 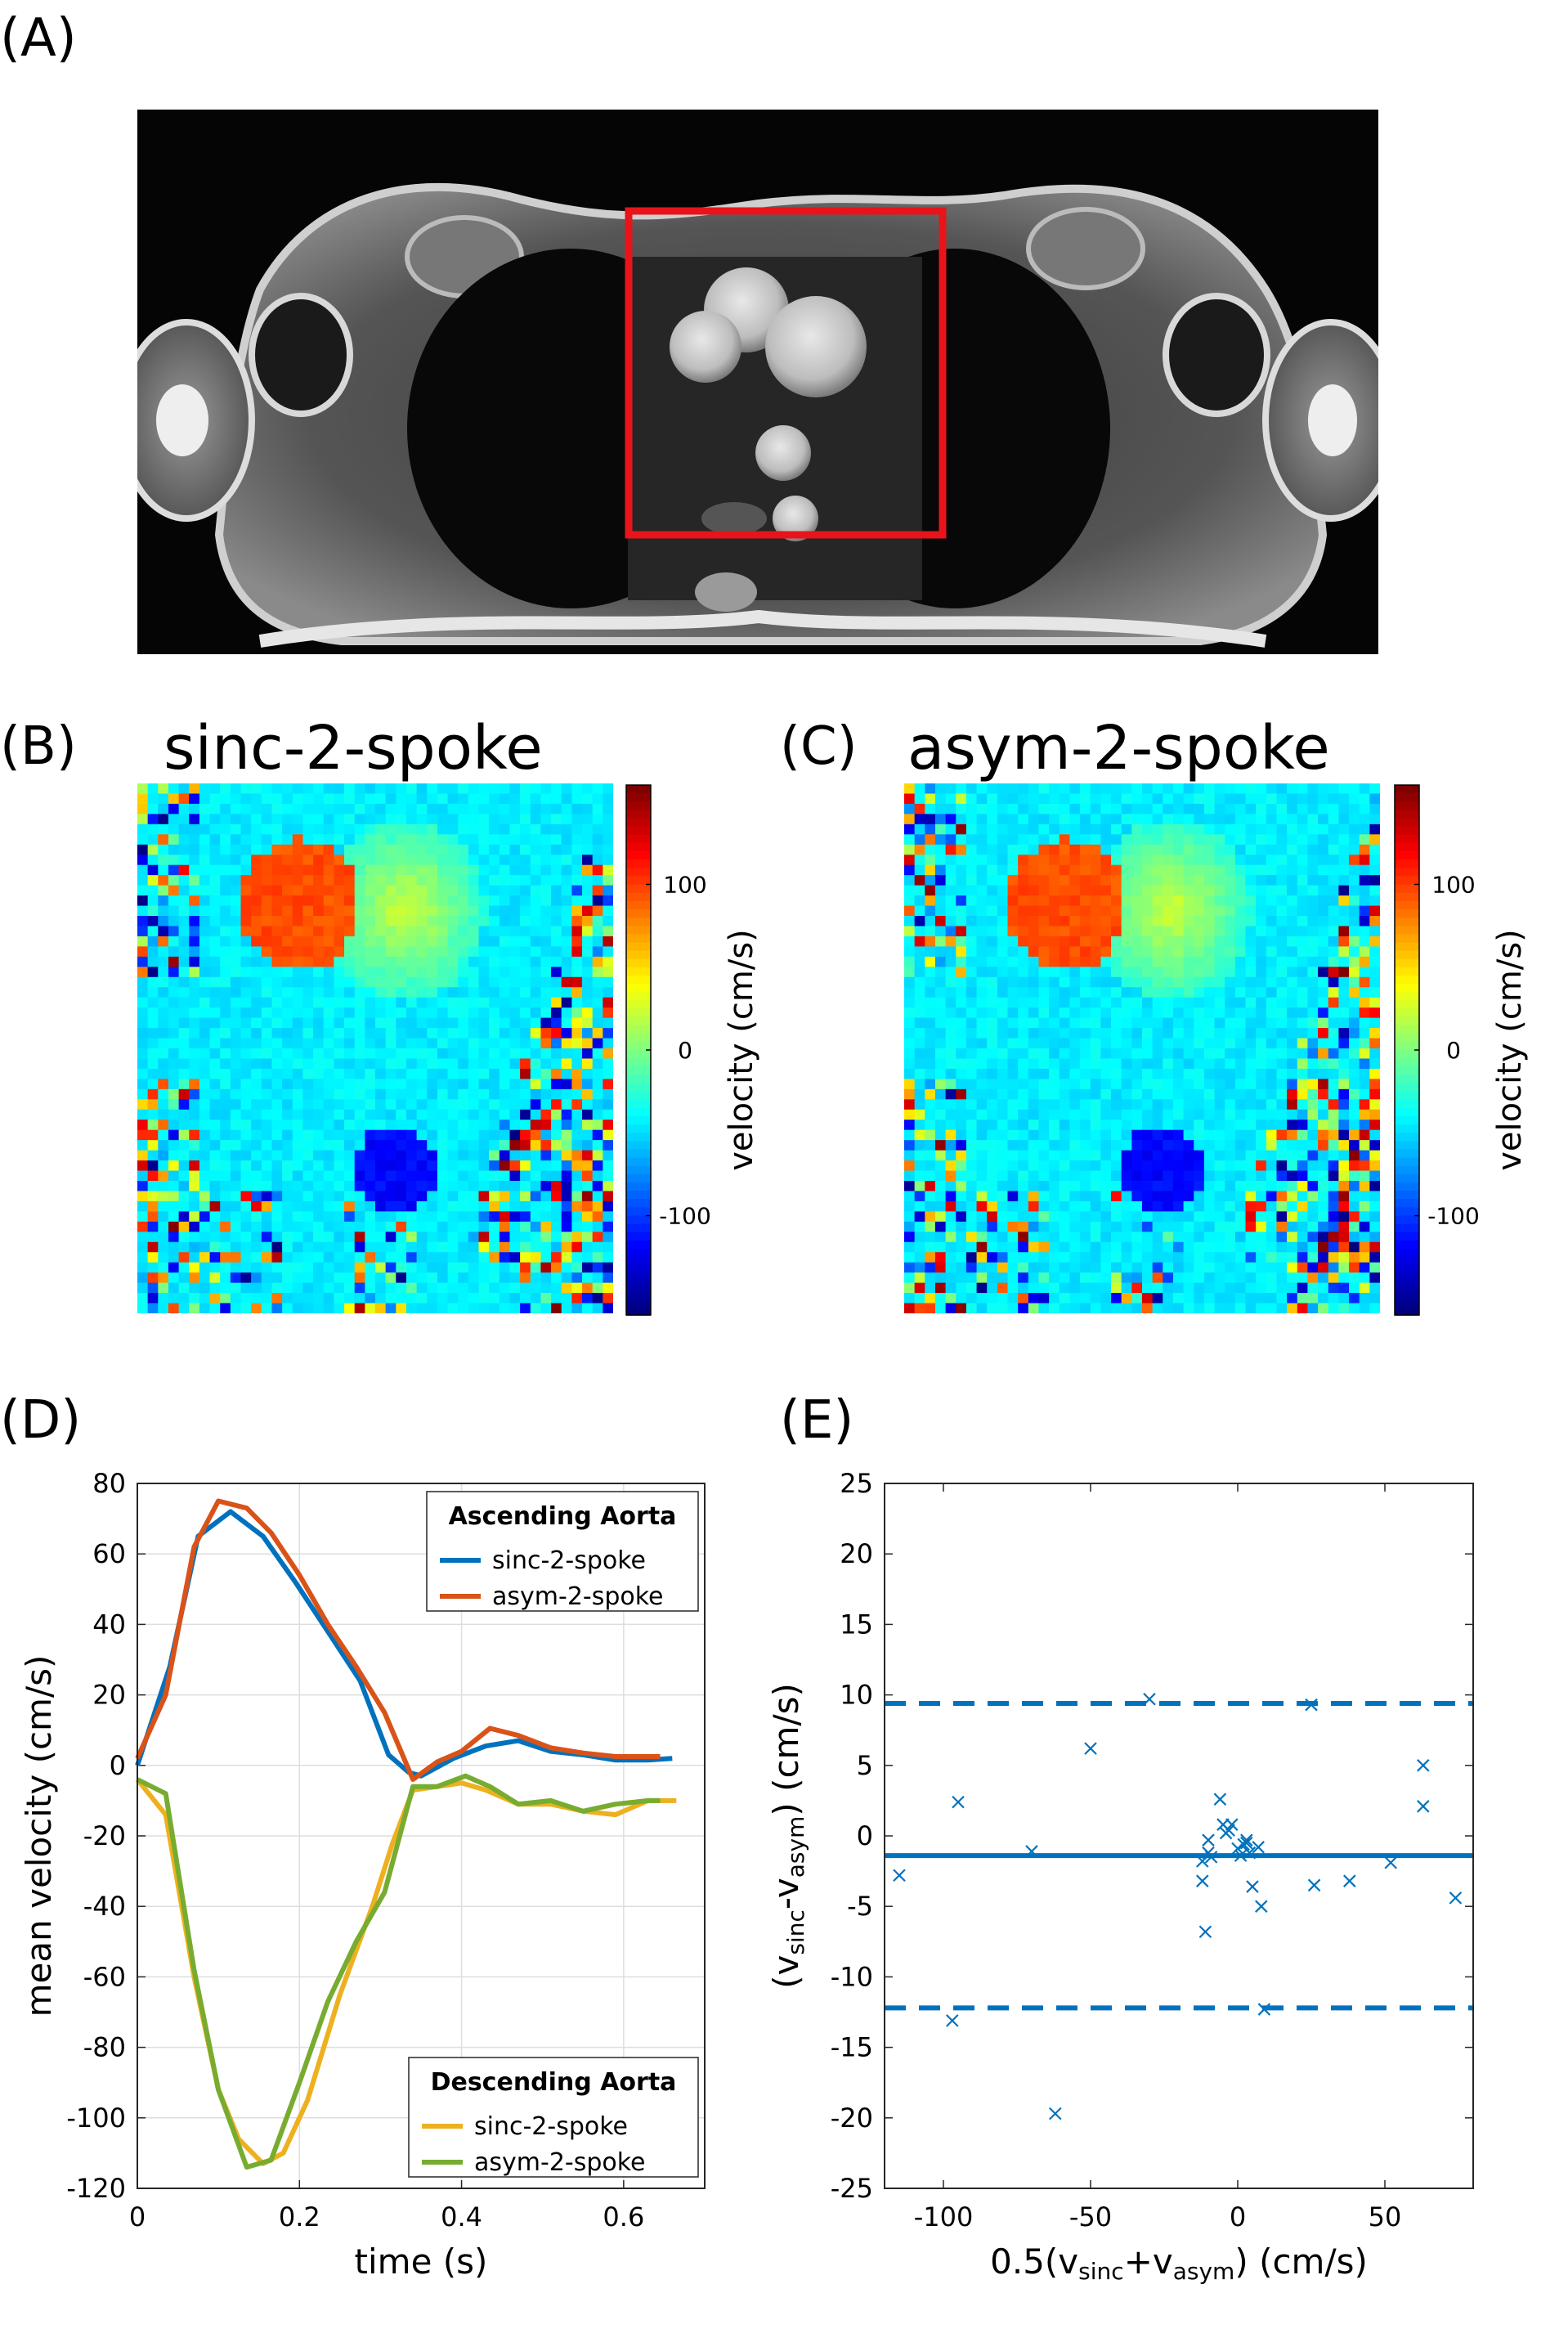 What do you see at coordinates (96, 2188) in the screenshot?
I see `y-tick-label: -120` at bounding box center [96, 2188].